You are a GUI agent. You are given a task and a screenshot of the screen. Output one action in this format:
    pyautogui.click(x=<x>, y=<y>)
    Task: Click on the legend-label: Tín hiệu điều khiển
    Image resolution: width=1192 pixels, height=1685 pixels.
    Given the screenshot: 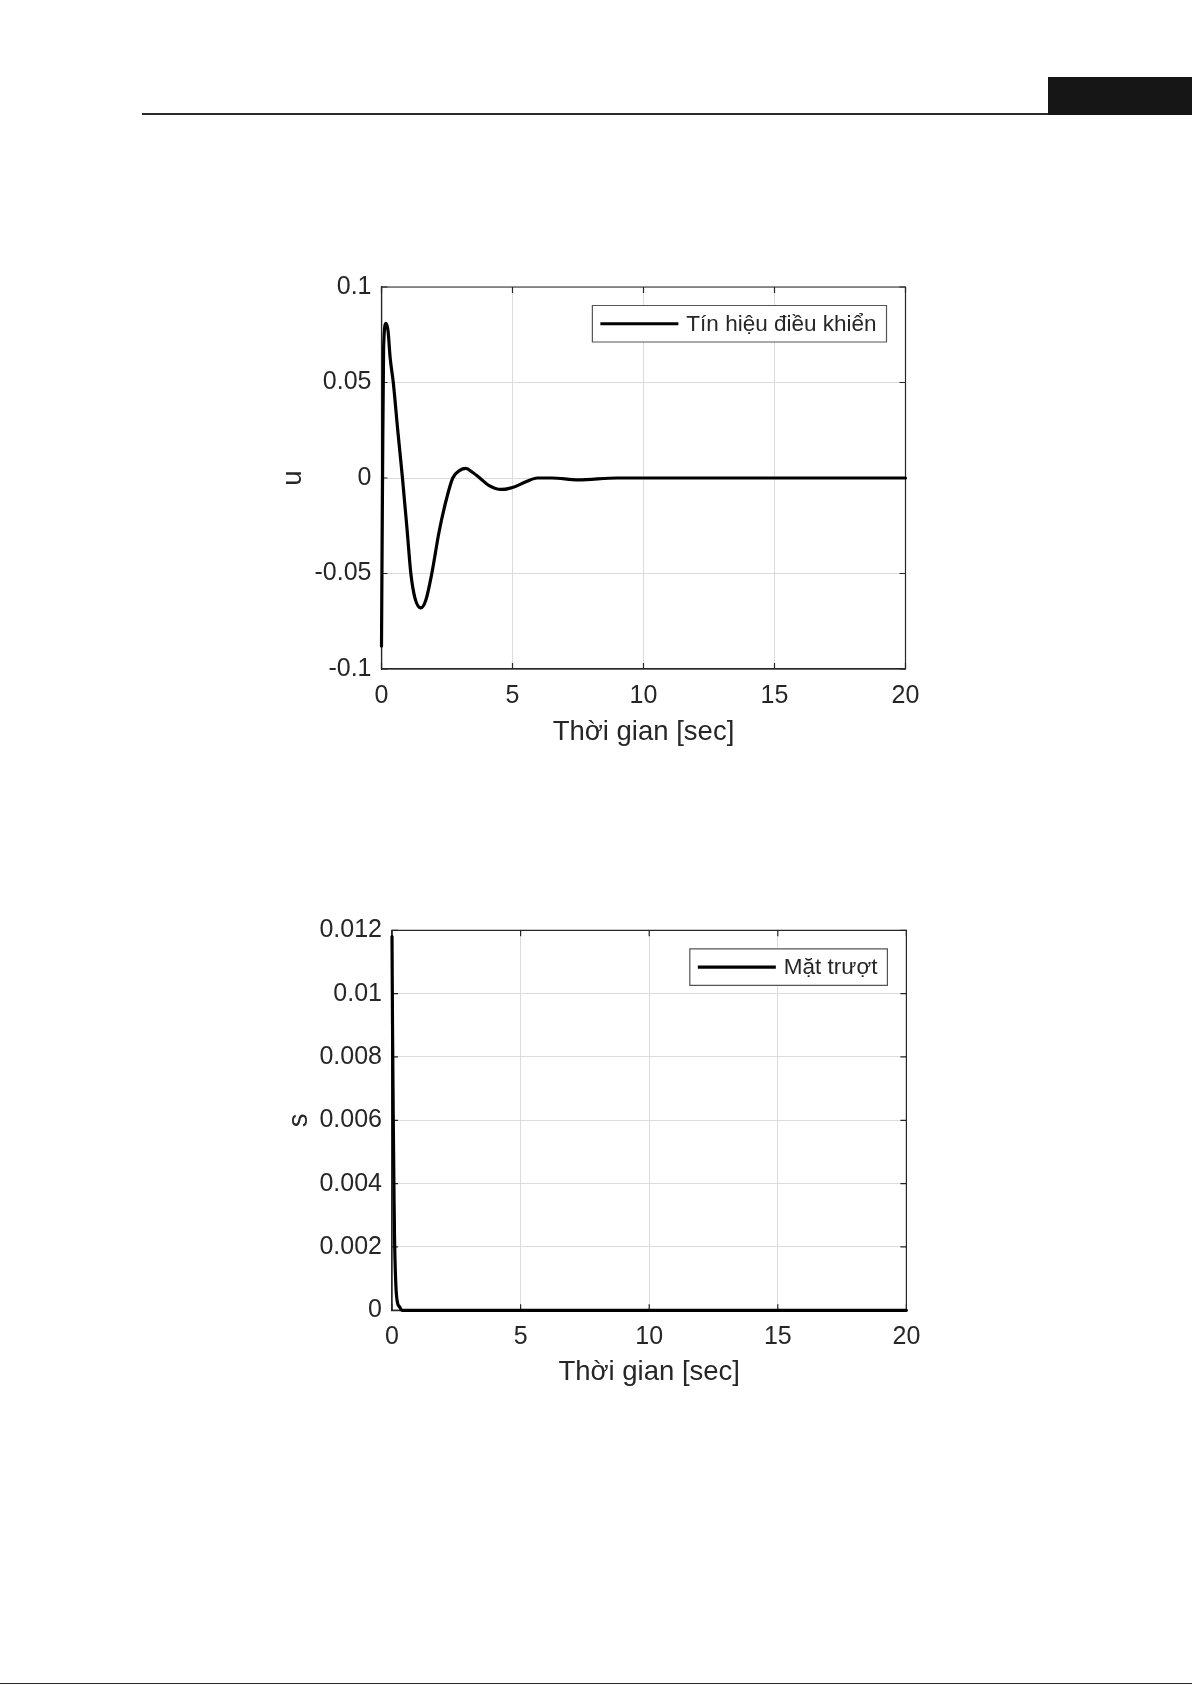 What is the action you would take?
    pyautogui.click(x=781, y=323)
    